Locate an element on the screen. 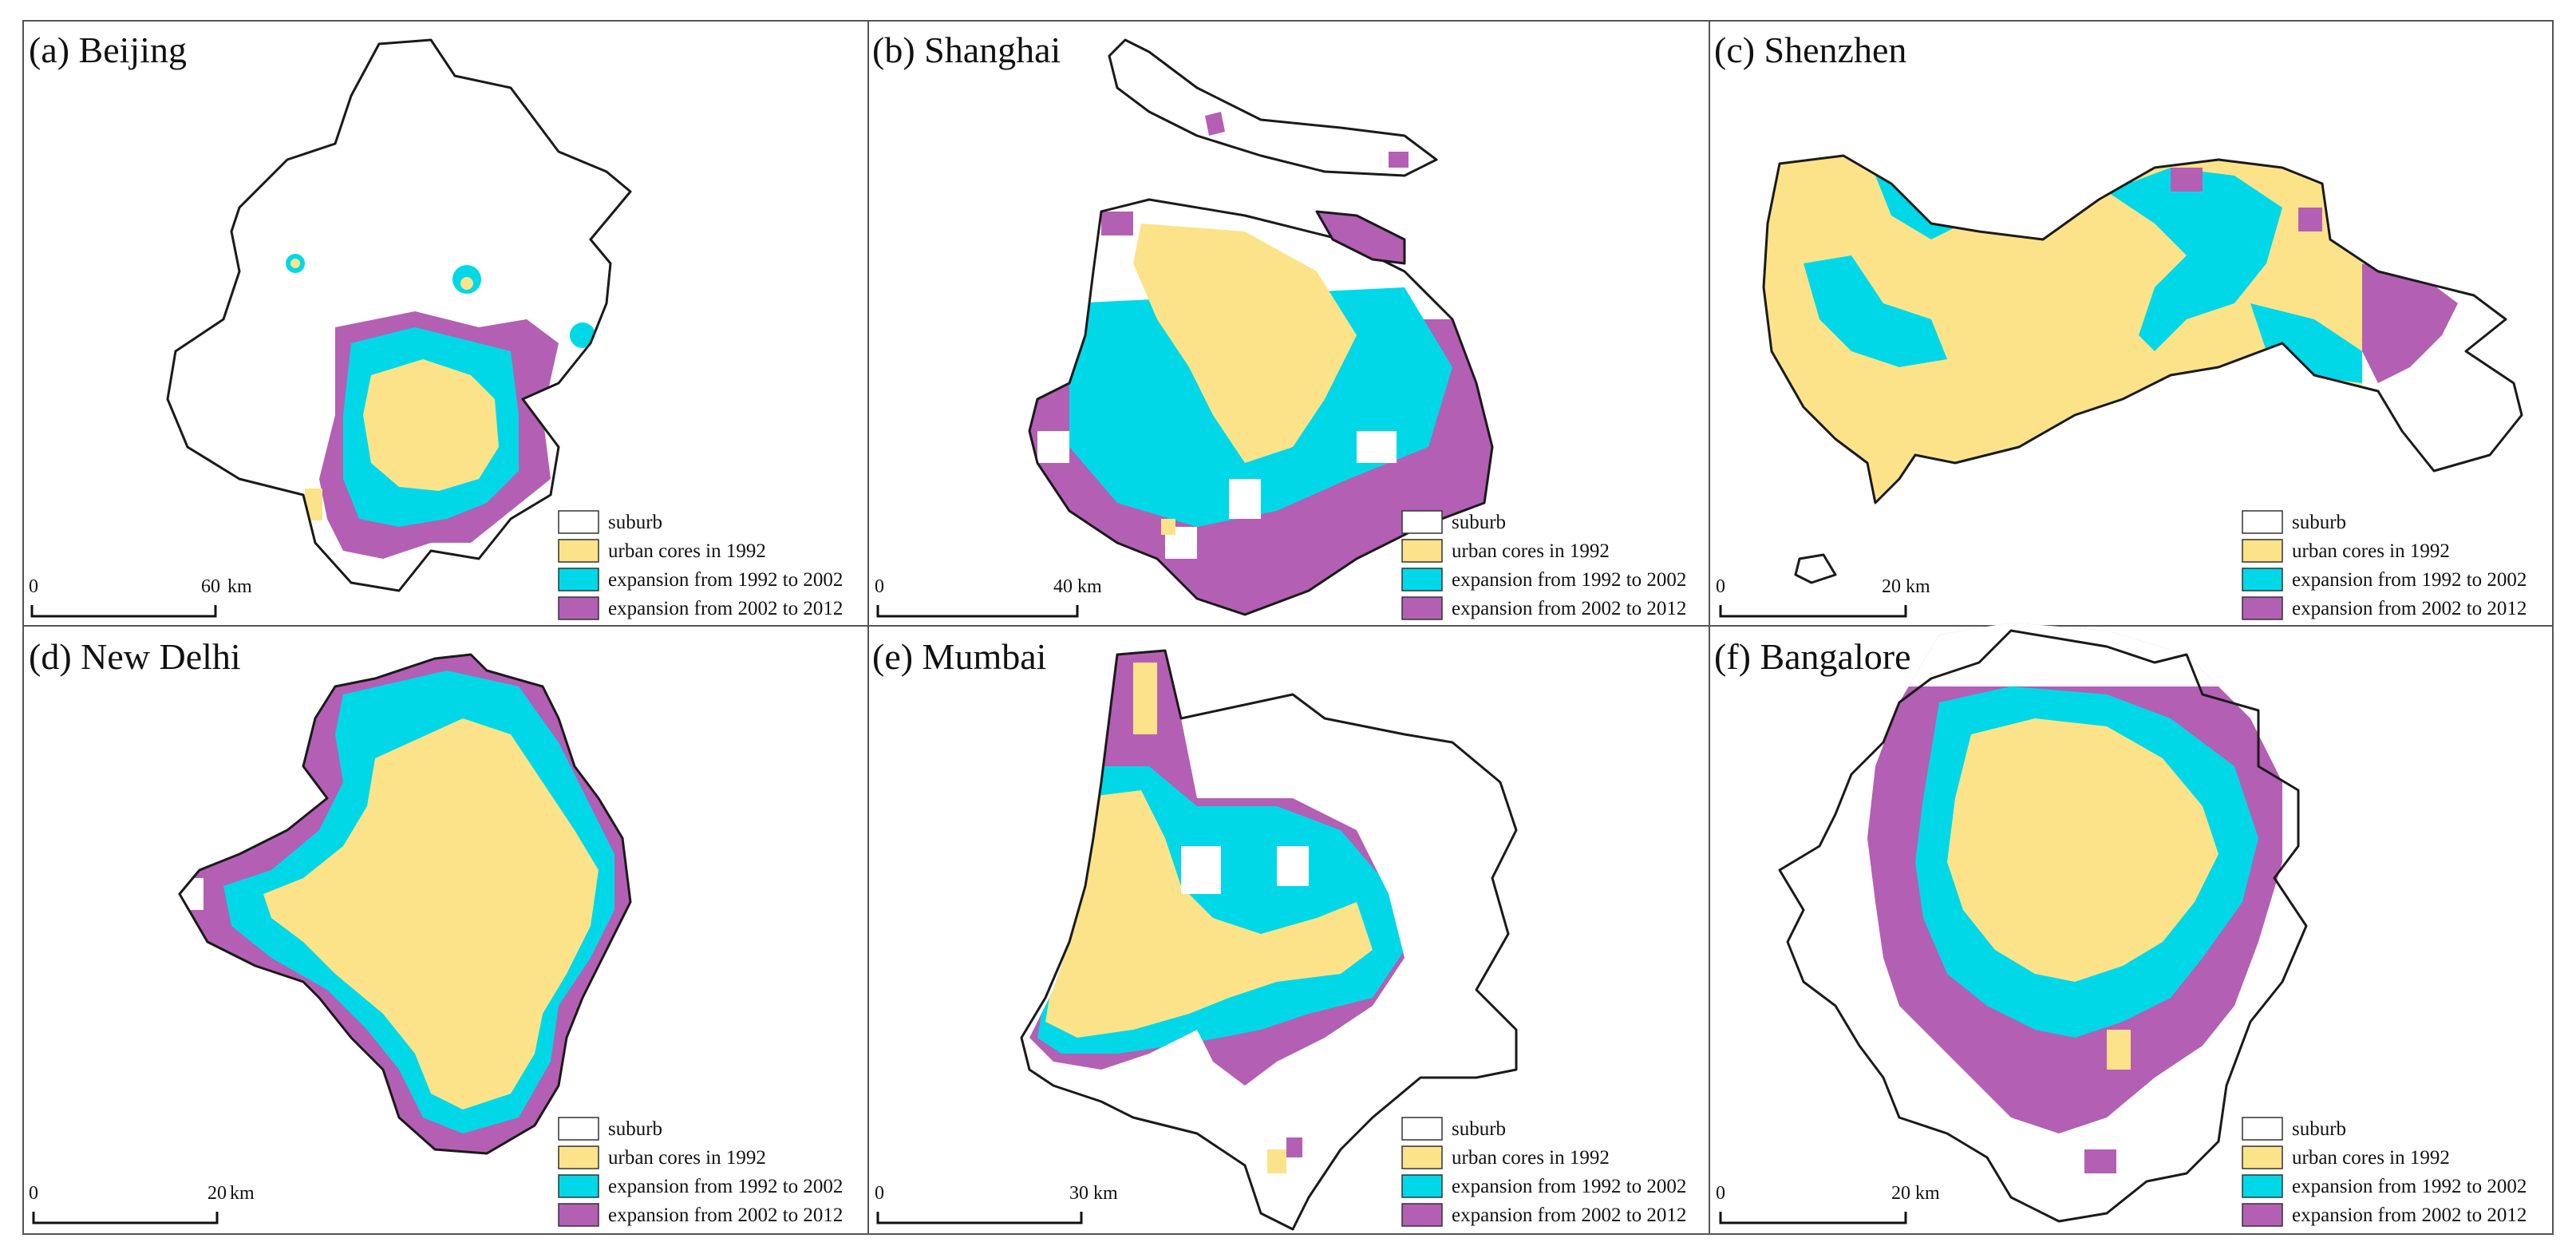  newdelhi-map-icon is located at coordinates (405, 904).